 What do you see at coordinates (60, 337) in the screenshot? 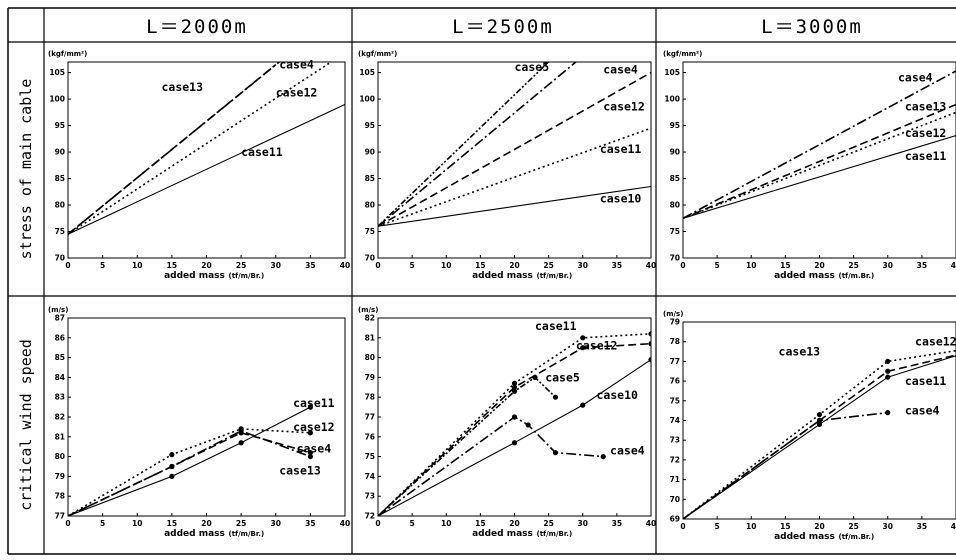
I see `y-tick-label: 86` at bounding box center [60, 337].